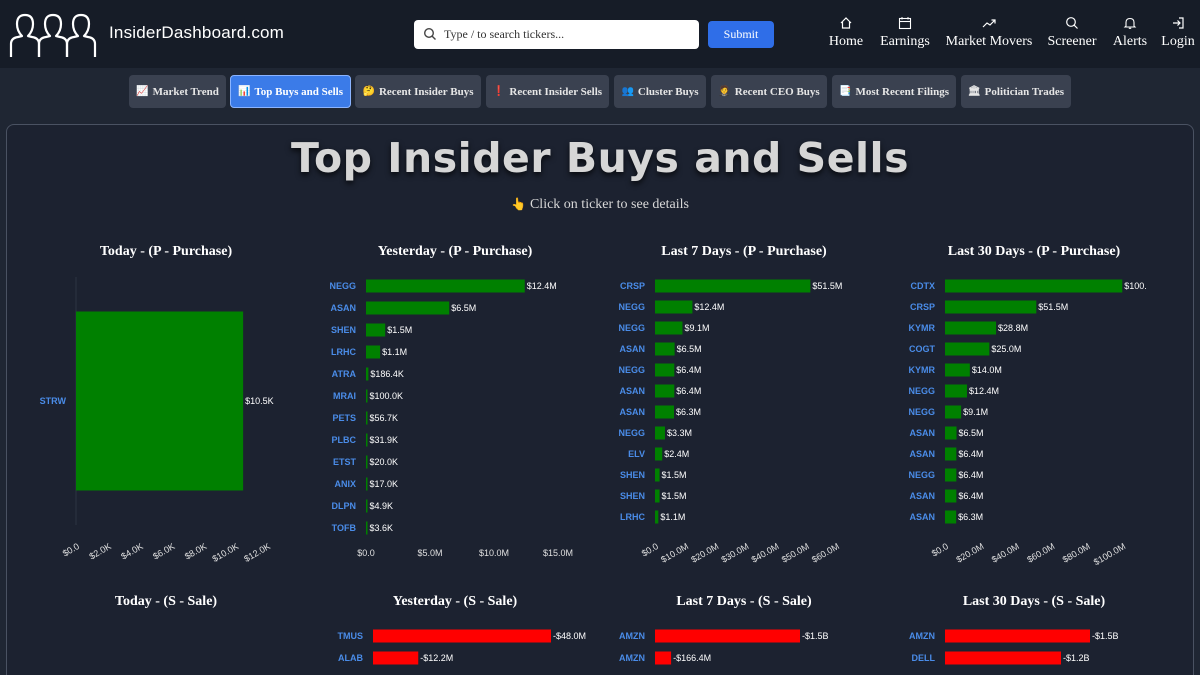 The image size is (1200, 675). Describe the element at coordinates (350, 658) in the screenshot. I see `ticker-label: ALAB` at that location.